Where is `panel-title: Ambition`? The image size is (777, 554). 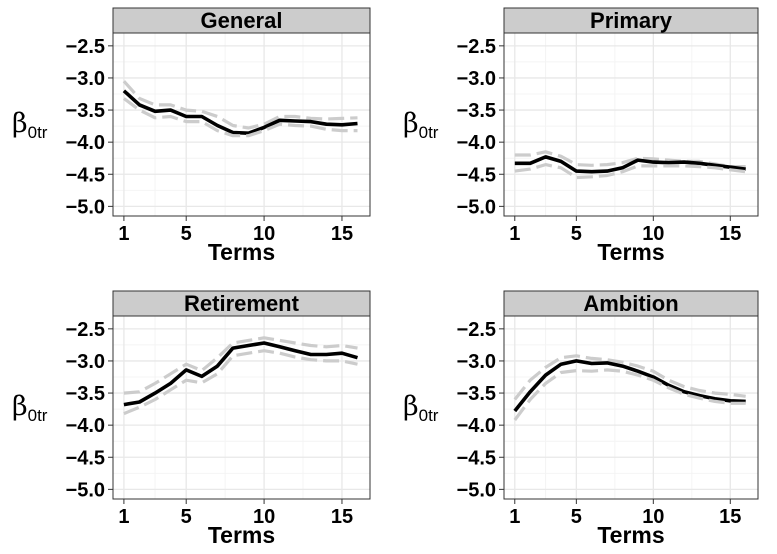
panel-title: Ambition is located at coordinates (630, 303).